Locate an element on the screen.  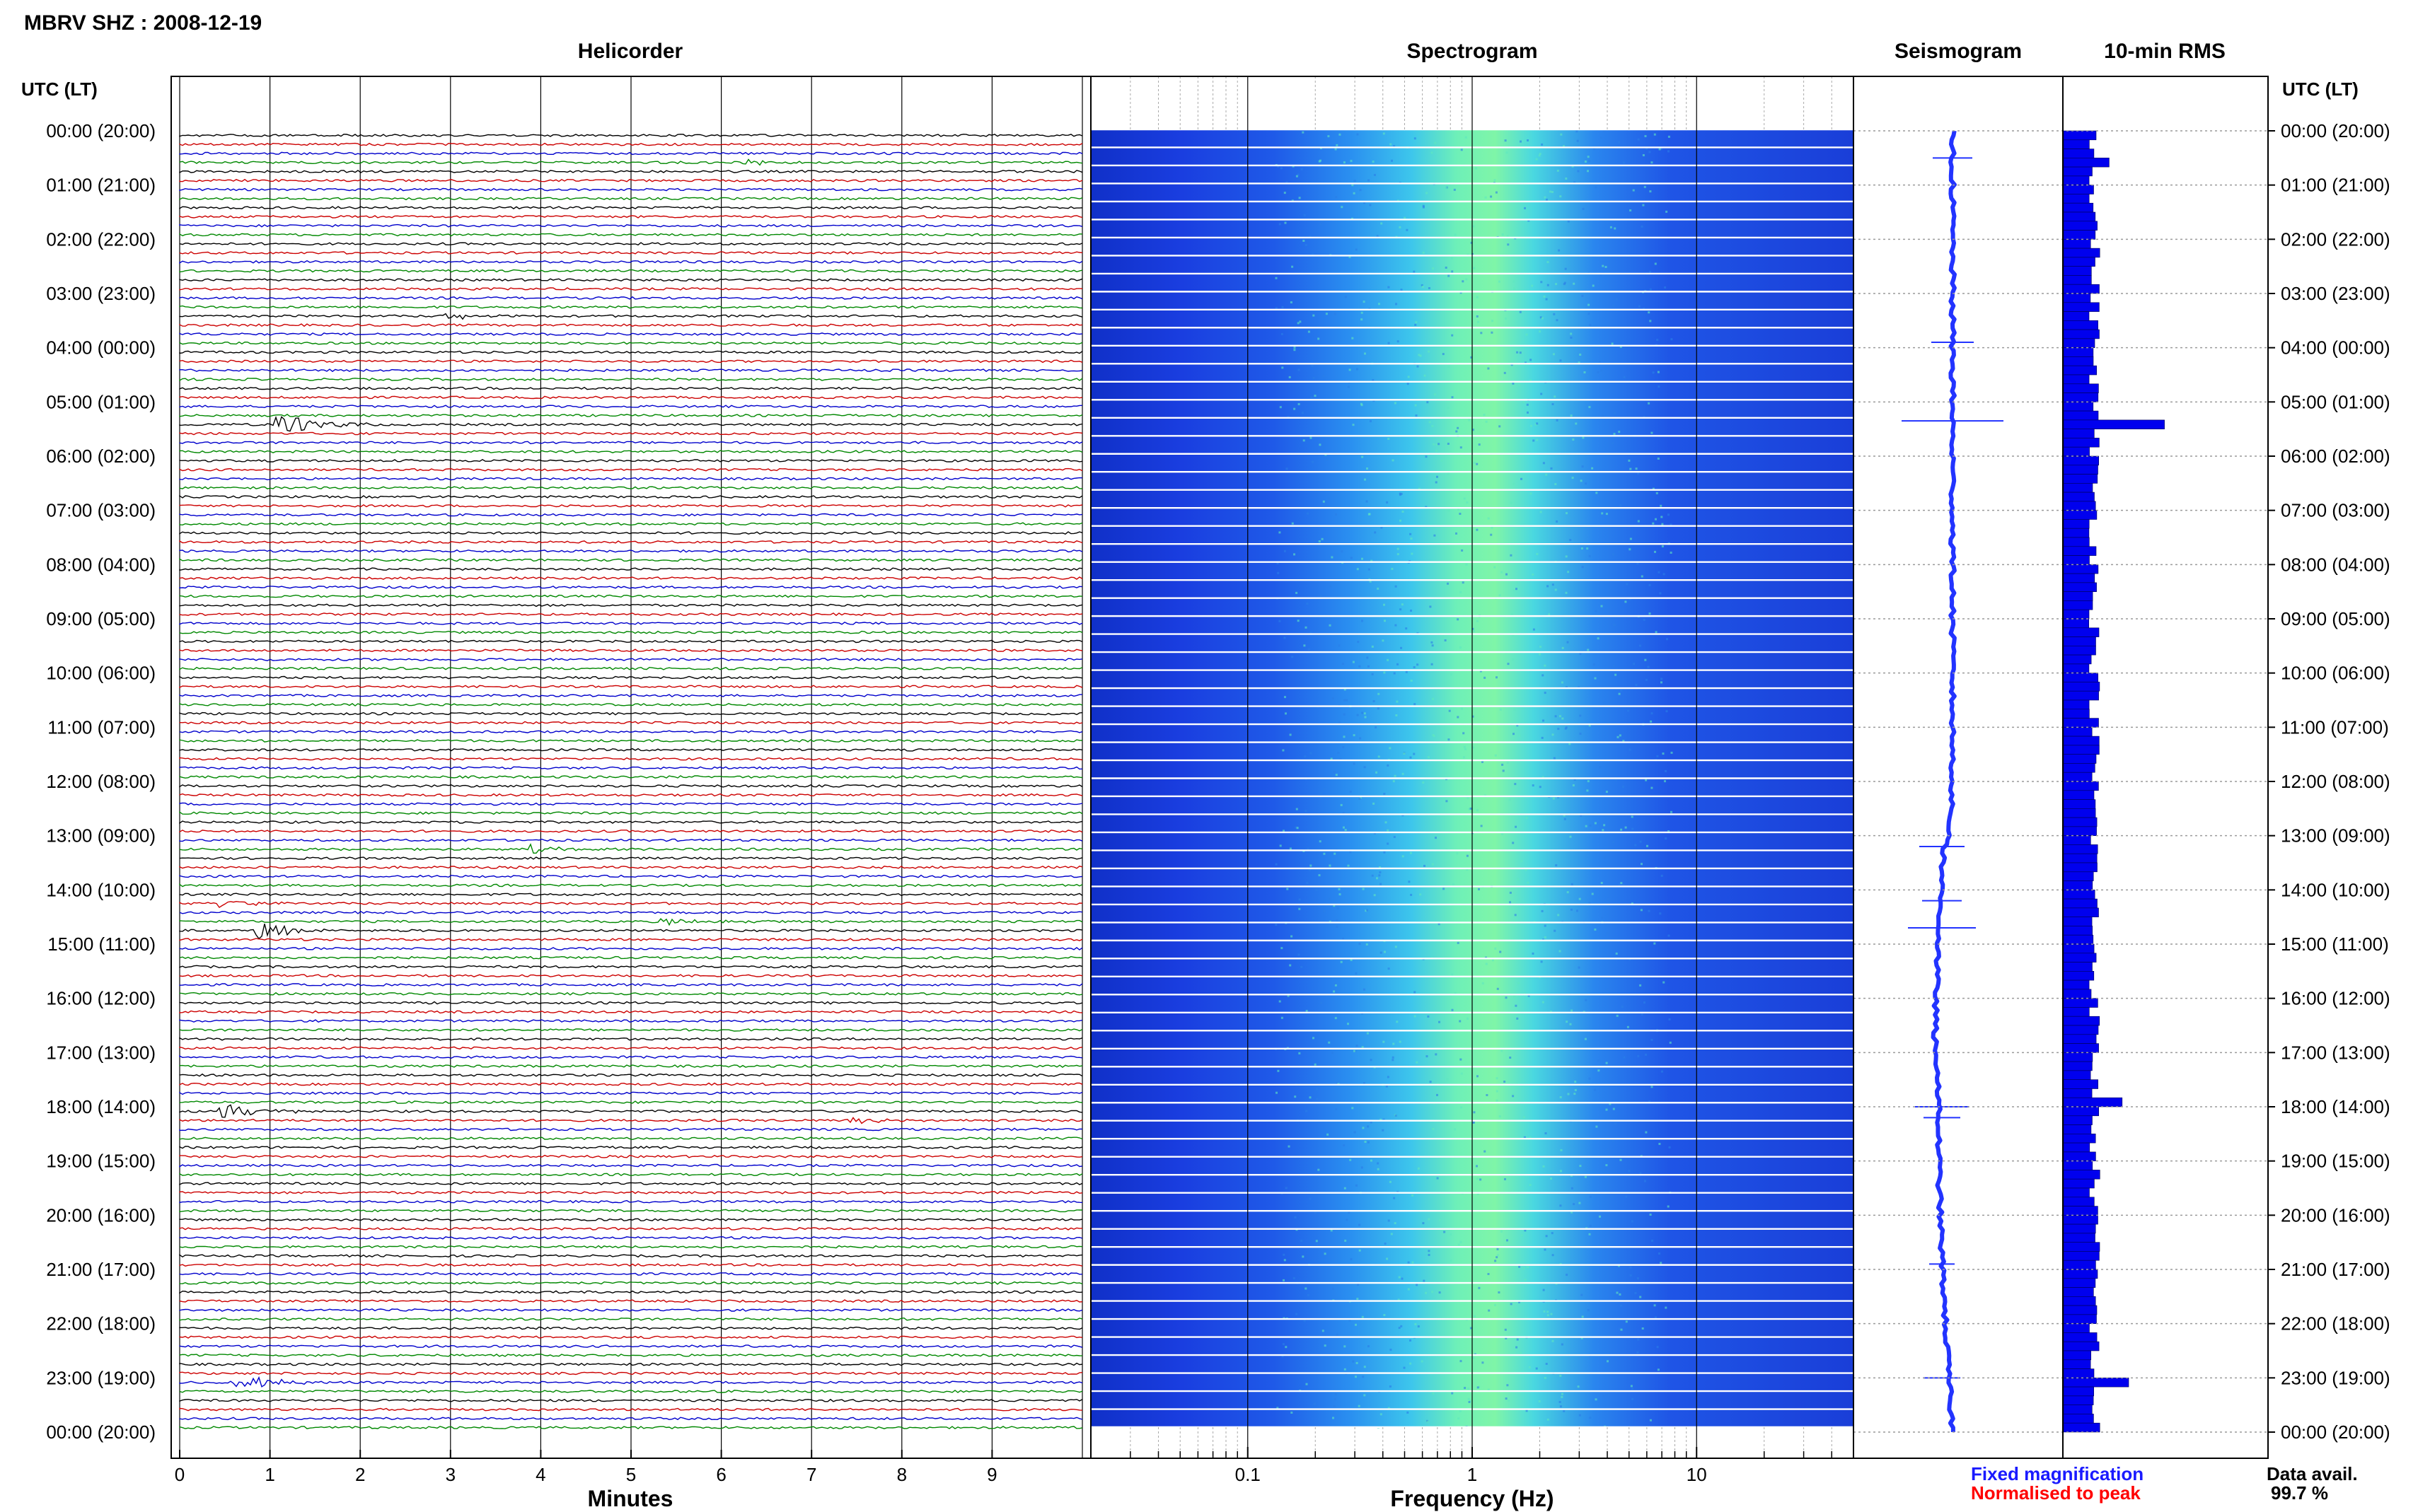
time-label-right: 01:00 (21:00) is located at coordinates (2335, 185).